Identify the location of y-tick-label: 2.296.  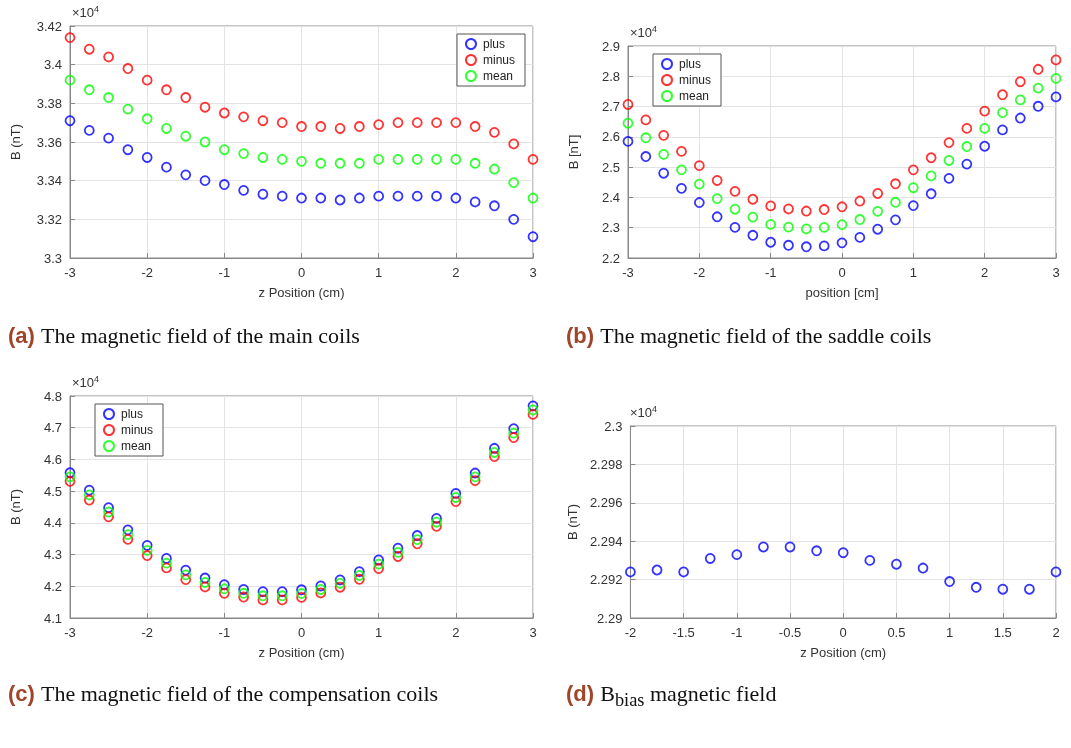
(606, 503).